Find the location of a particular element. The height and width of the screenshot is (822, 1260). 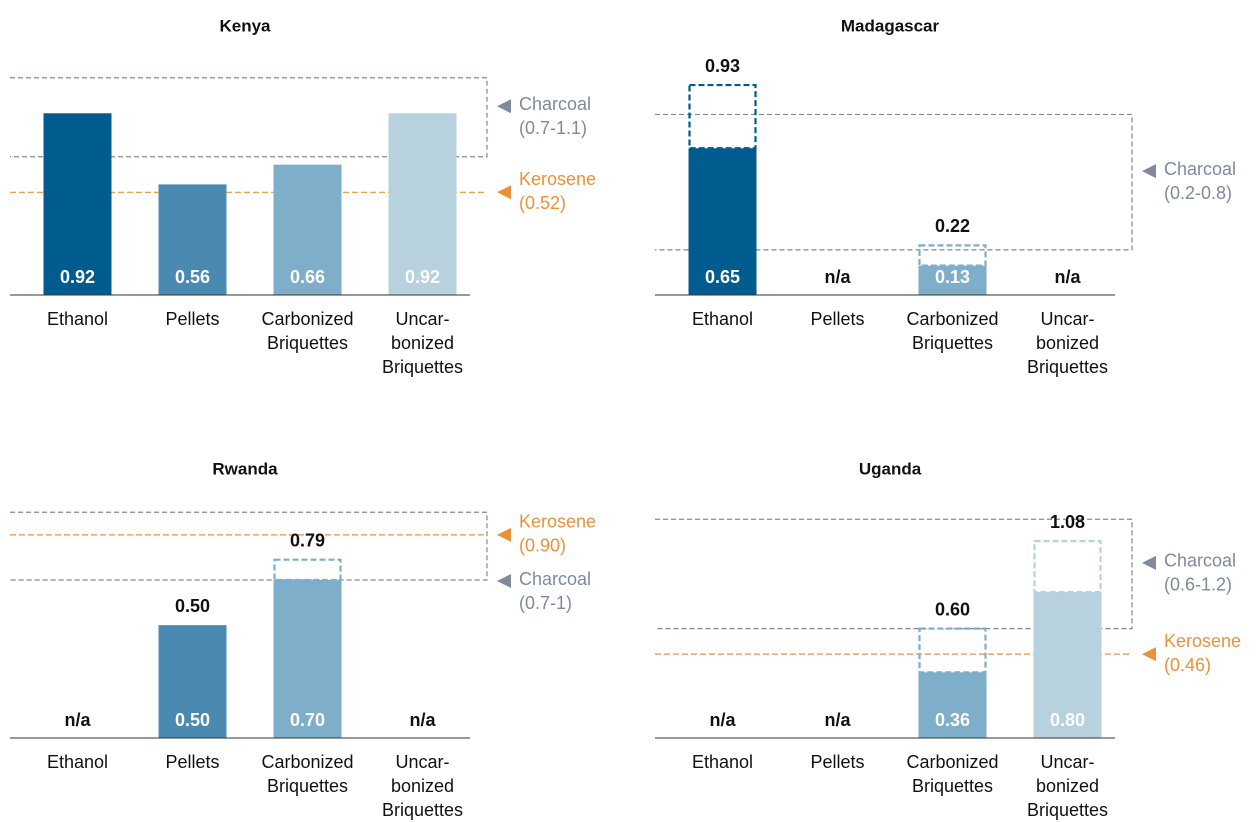

high-value-label: 0.22 is located at coordinates (952, 226).